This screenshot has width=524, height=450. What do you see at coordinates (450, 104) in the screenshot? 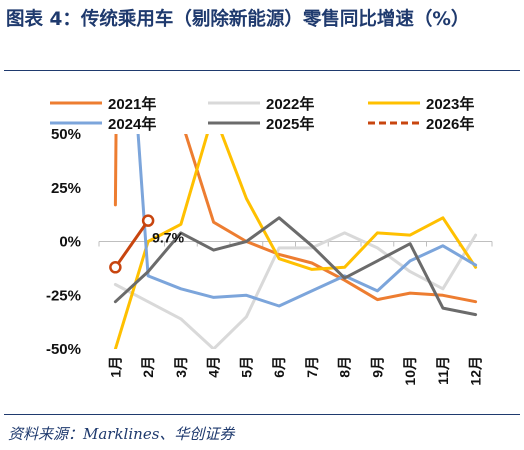
I see `legend-label: 2023年` at bounding box center [450, 104].